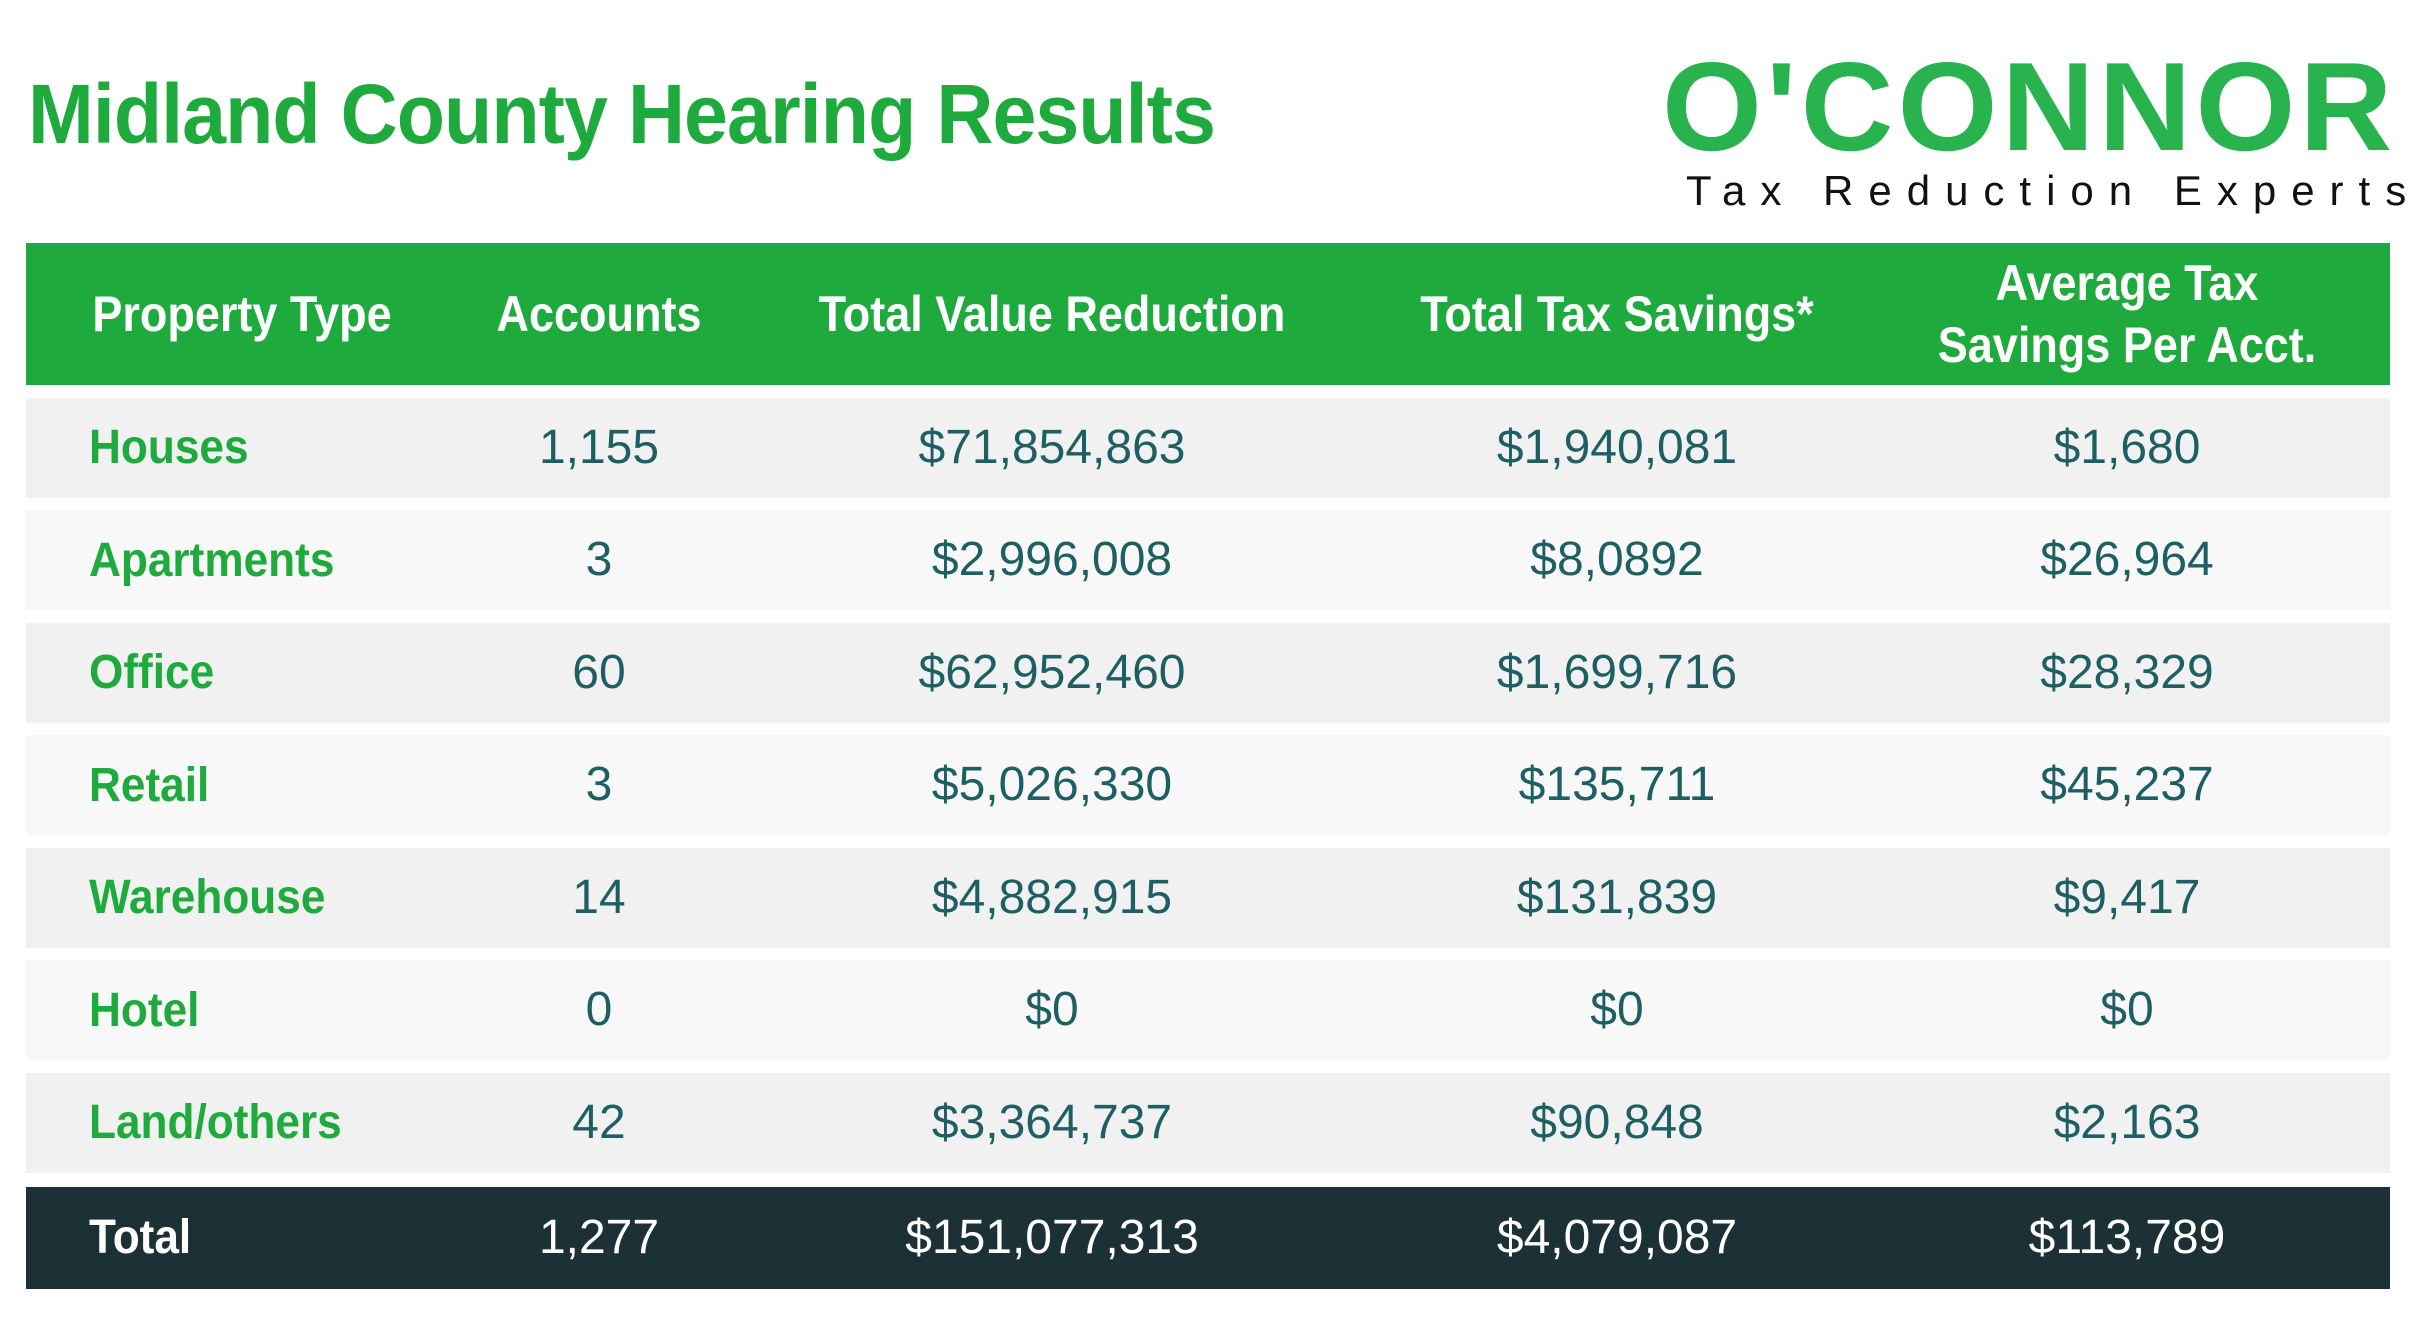  What do you see at coordinates (1208, 672) in the screenshot?
I see `table-row: Office 60 $62,952,460 $1,699,716 $28,329` at bounding box center [1208, 672].